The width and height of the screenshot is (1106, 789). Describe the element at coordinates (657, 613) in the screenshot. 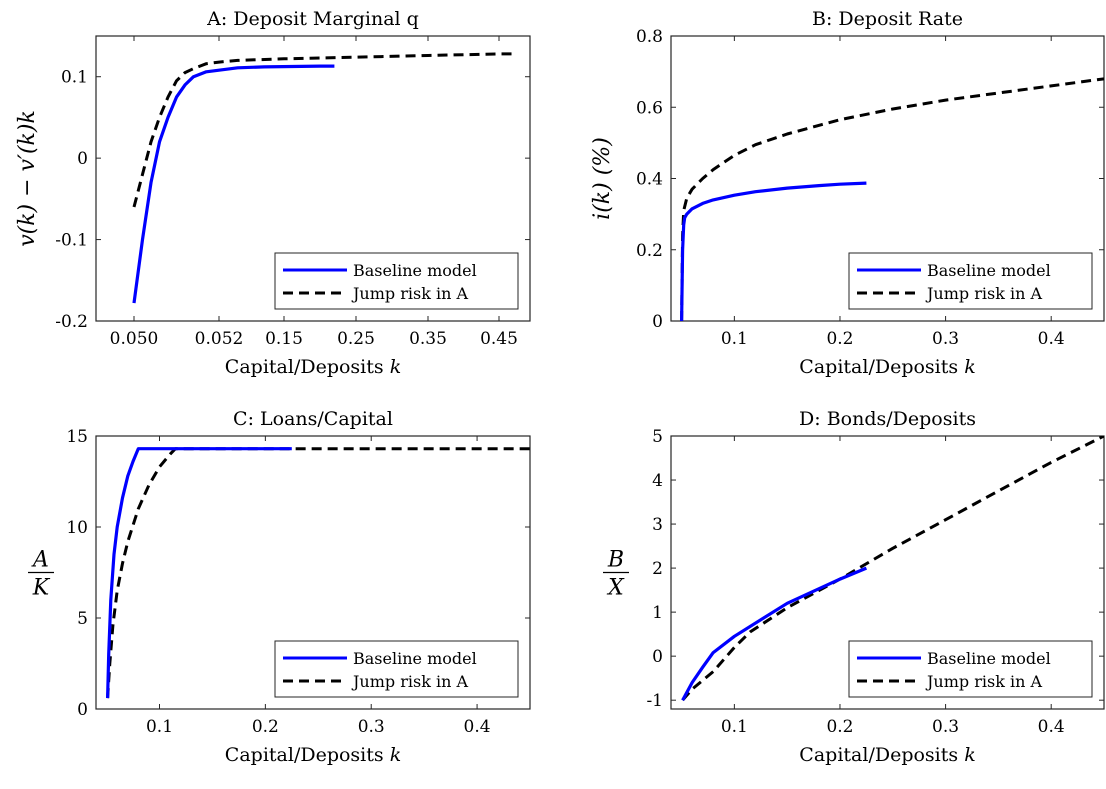

I see `y-tick-label: 1` at that location.